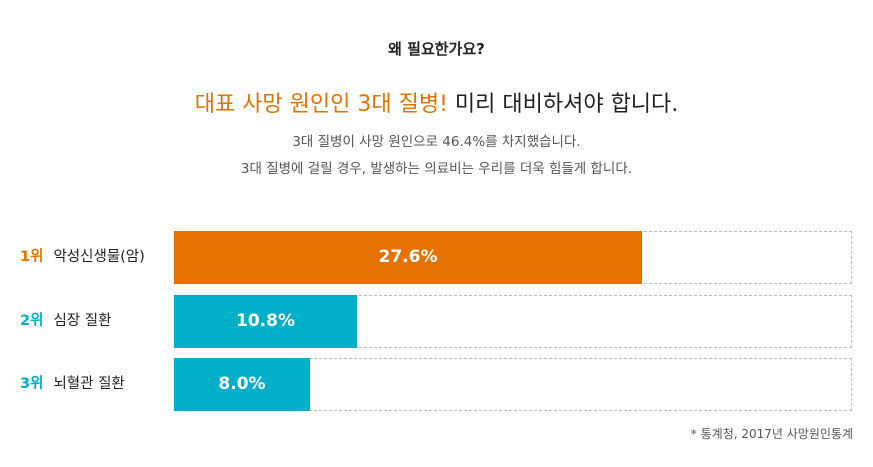 Image resolution: width=873 pixels, height=467 pixels. Describe the element at coordinates (32, 384) in the screenshot. I see `rank-label: 3위` at that location.